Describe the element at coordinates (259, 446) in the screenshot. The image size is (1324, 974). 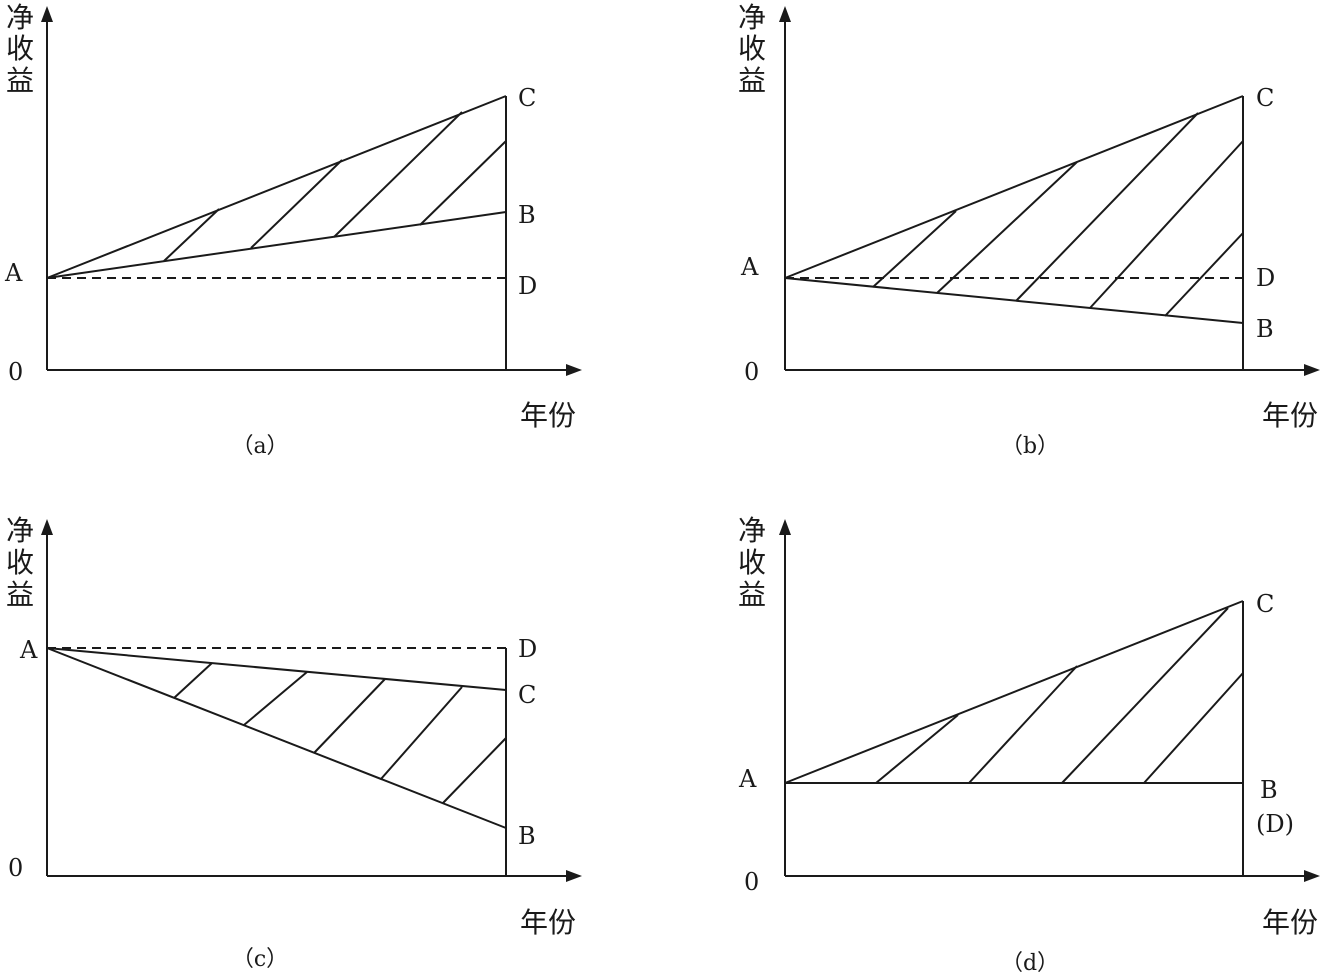
I see `panel-caption: （a）` at that location.